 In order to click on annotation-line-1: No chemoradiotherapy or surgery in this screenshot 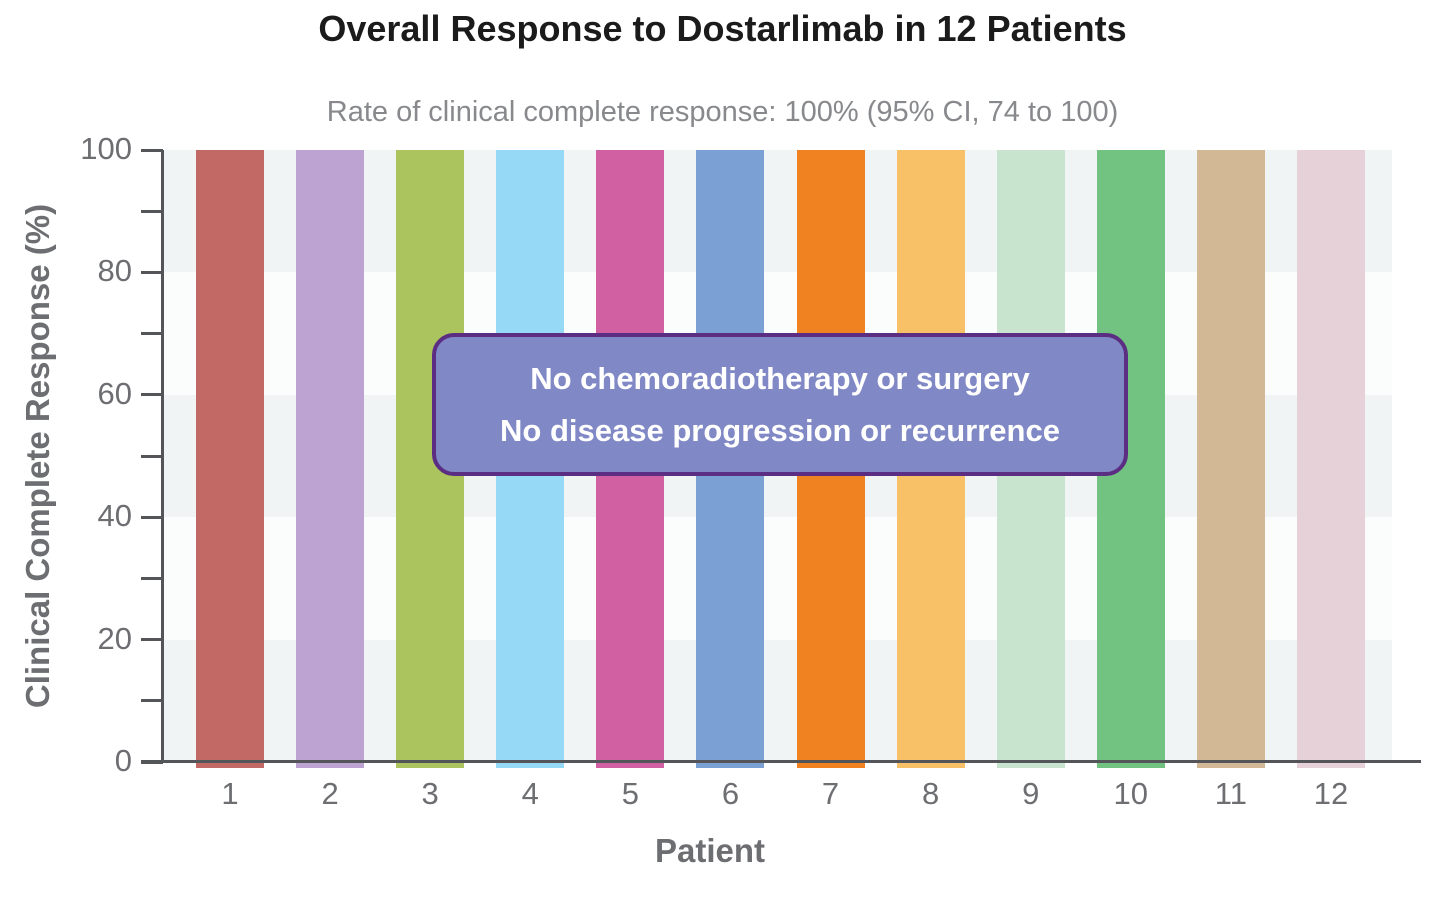, I will do `click(780, 378)`.